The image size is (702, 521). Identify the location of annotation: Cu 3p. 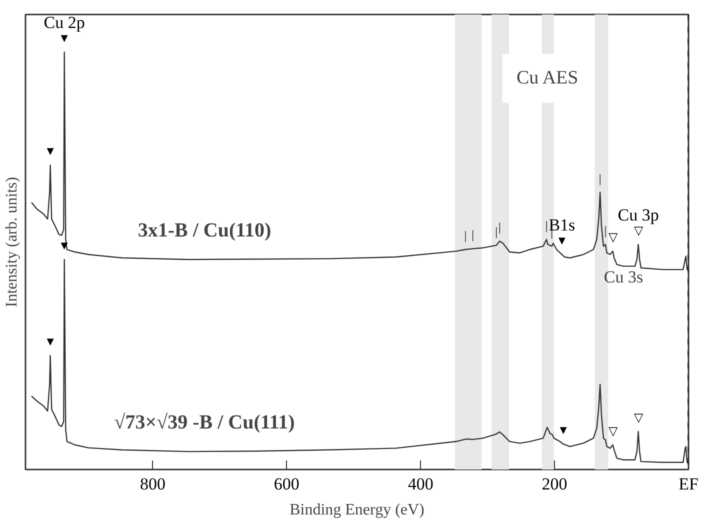
(638, 215).